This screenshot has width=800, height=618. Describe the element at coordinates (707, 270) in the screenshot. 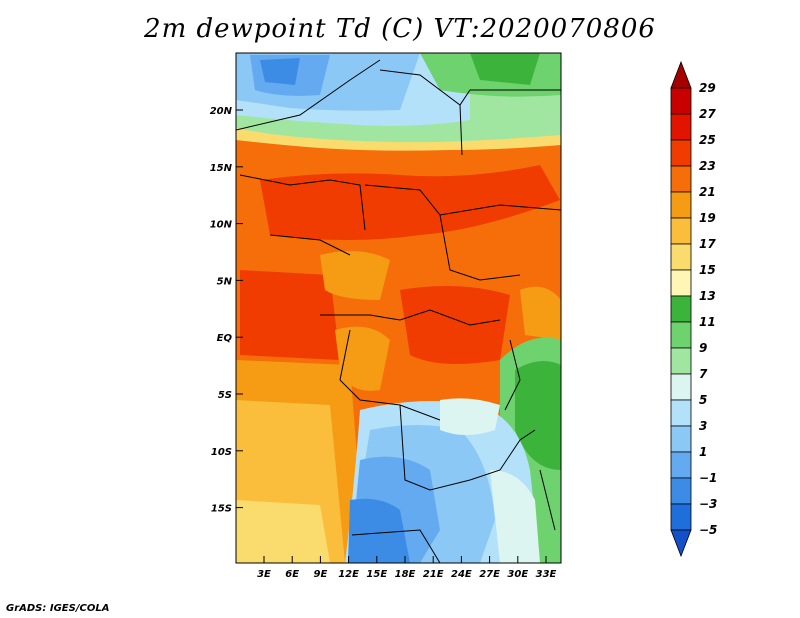

I see `colorbar-label: 15` at that location.